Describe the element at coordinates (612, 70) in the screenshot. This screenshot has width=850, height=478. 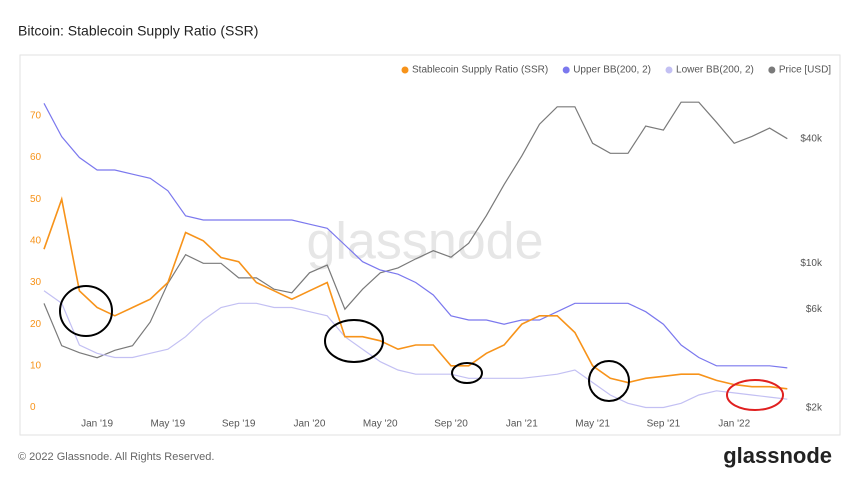
I see `legend-label: Upper BB(200, 2)` at that location.